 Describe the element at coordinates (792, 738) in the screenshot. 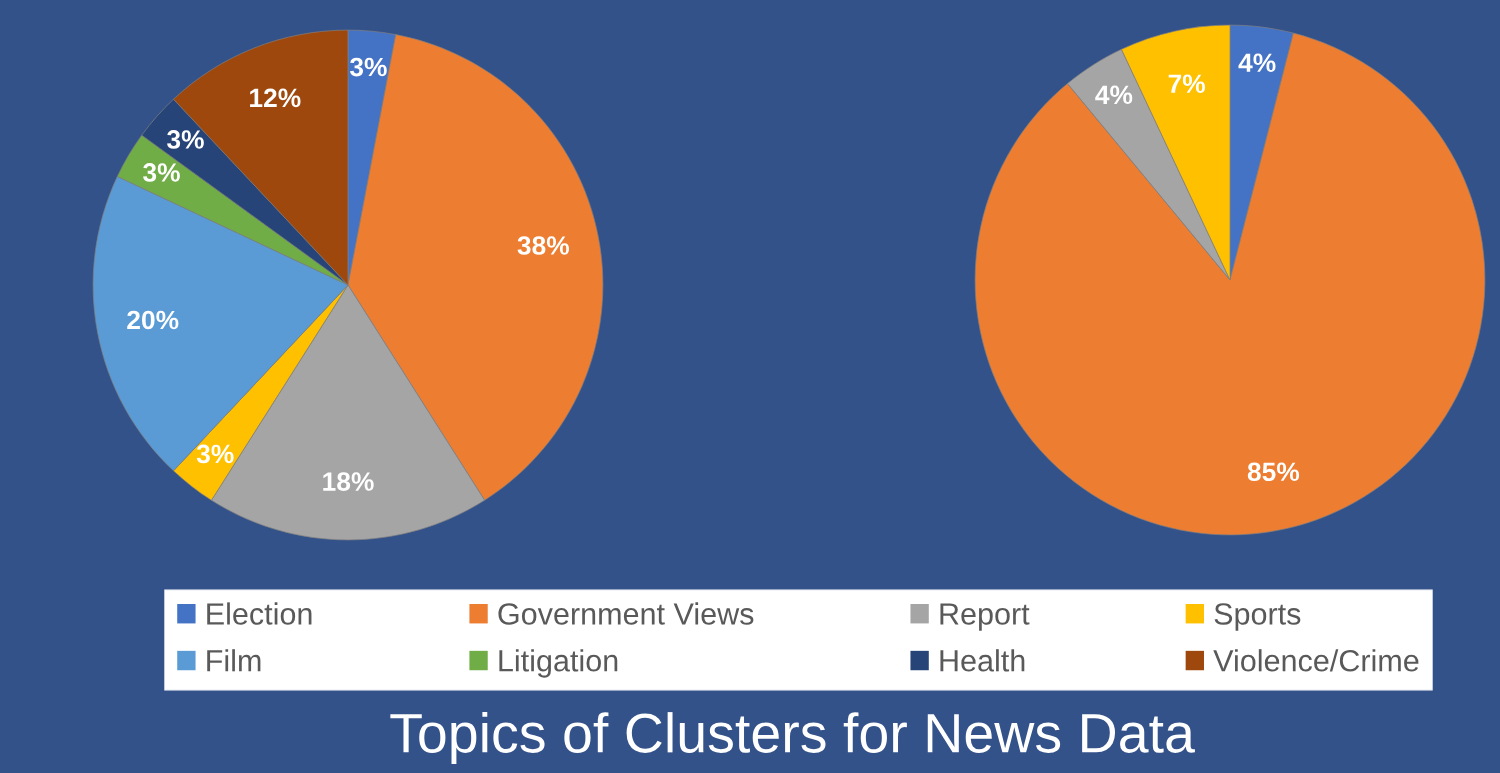

I see `text: Topics of Clusters for News Data` at that location.